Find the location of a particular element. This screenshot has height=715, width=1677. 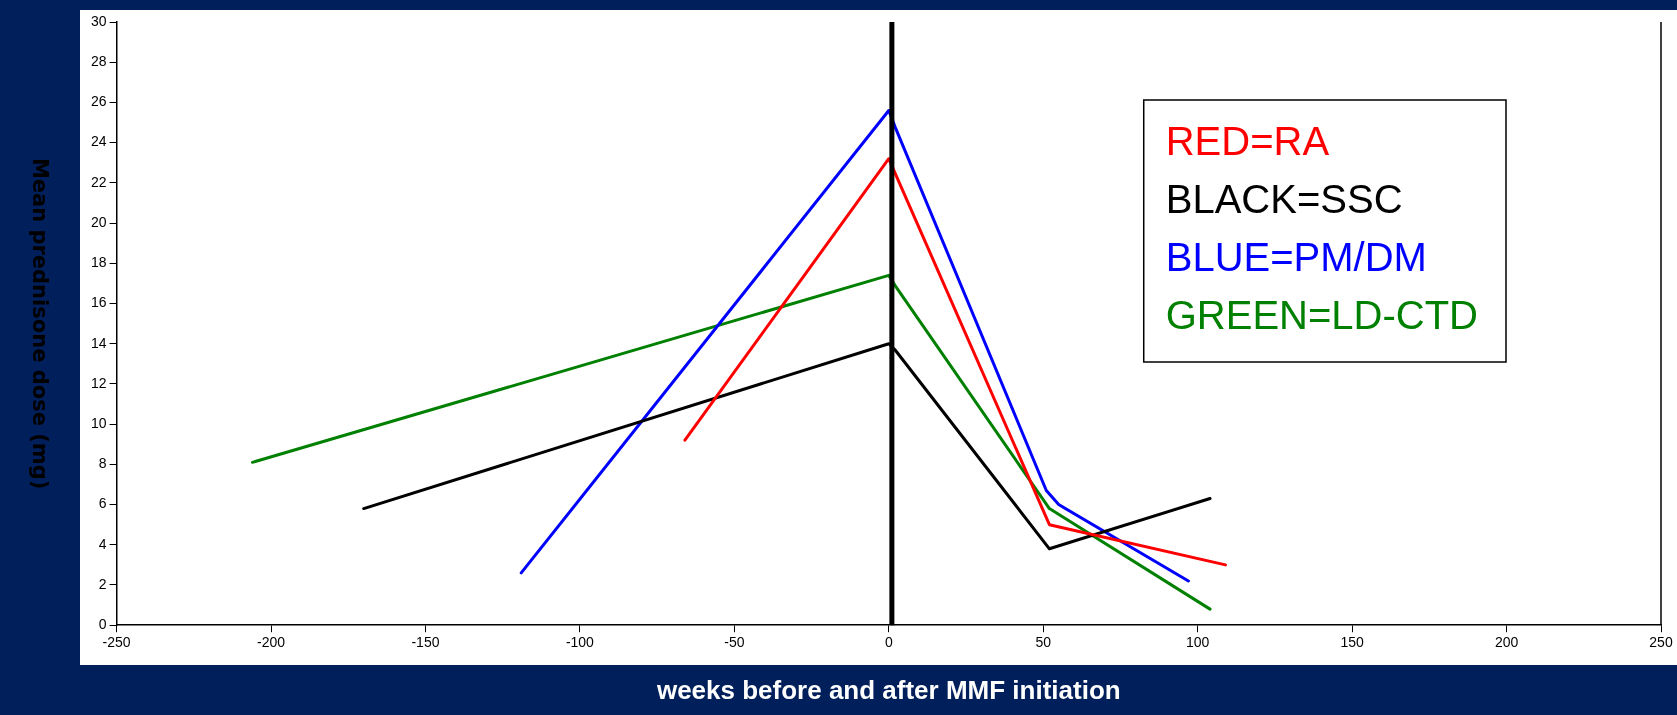

y-tick-label: 4 is located at coordinates (102, 543).